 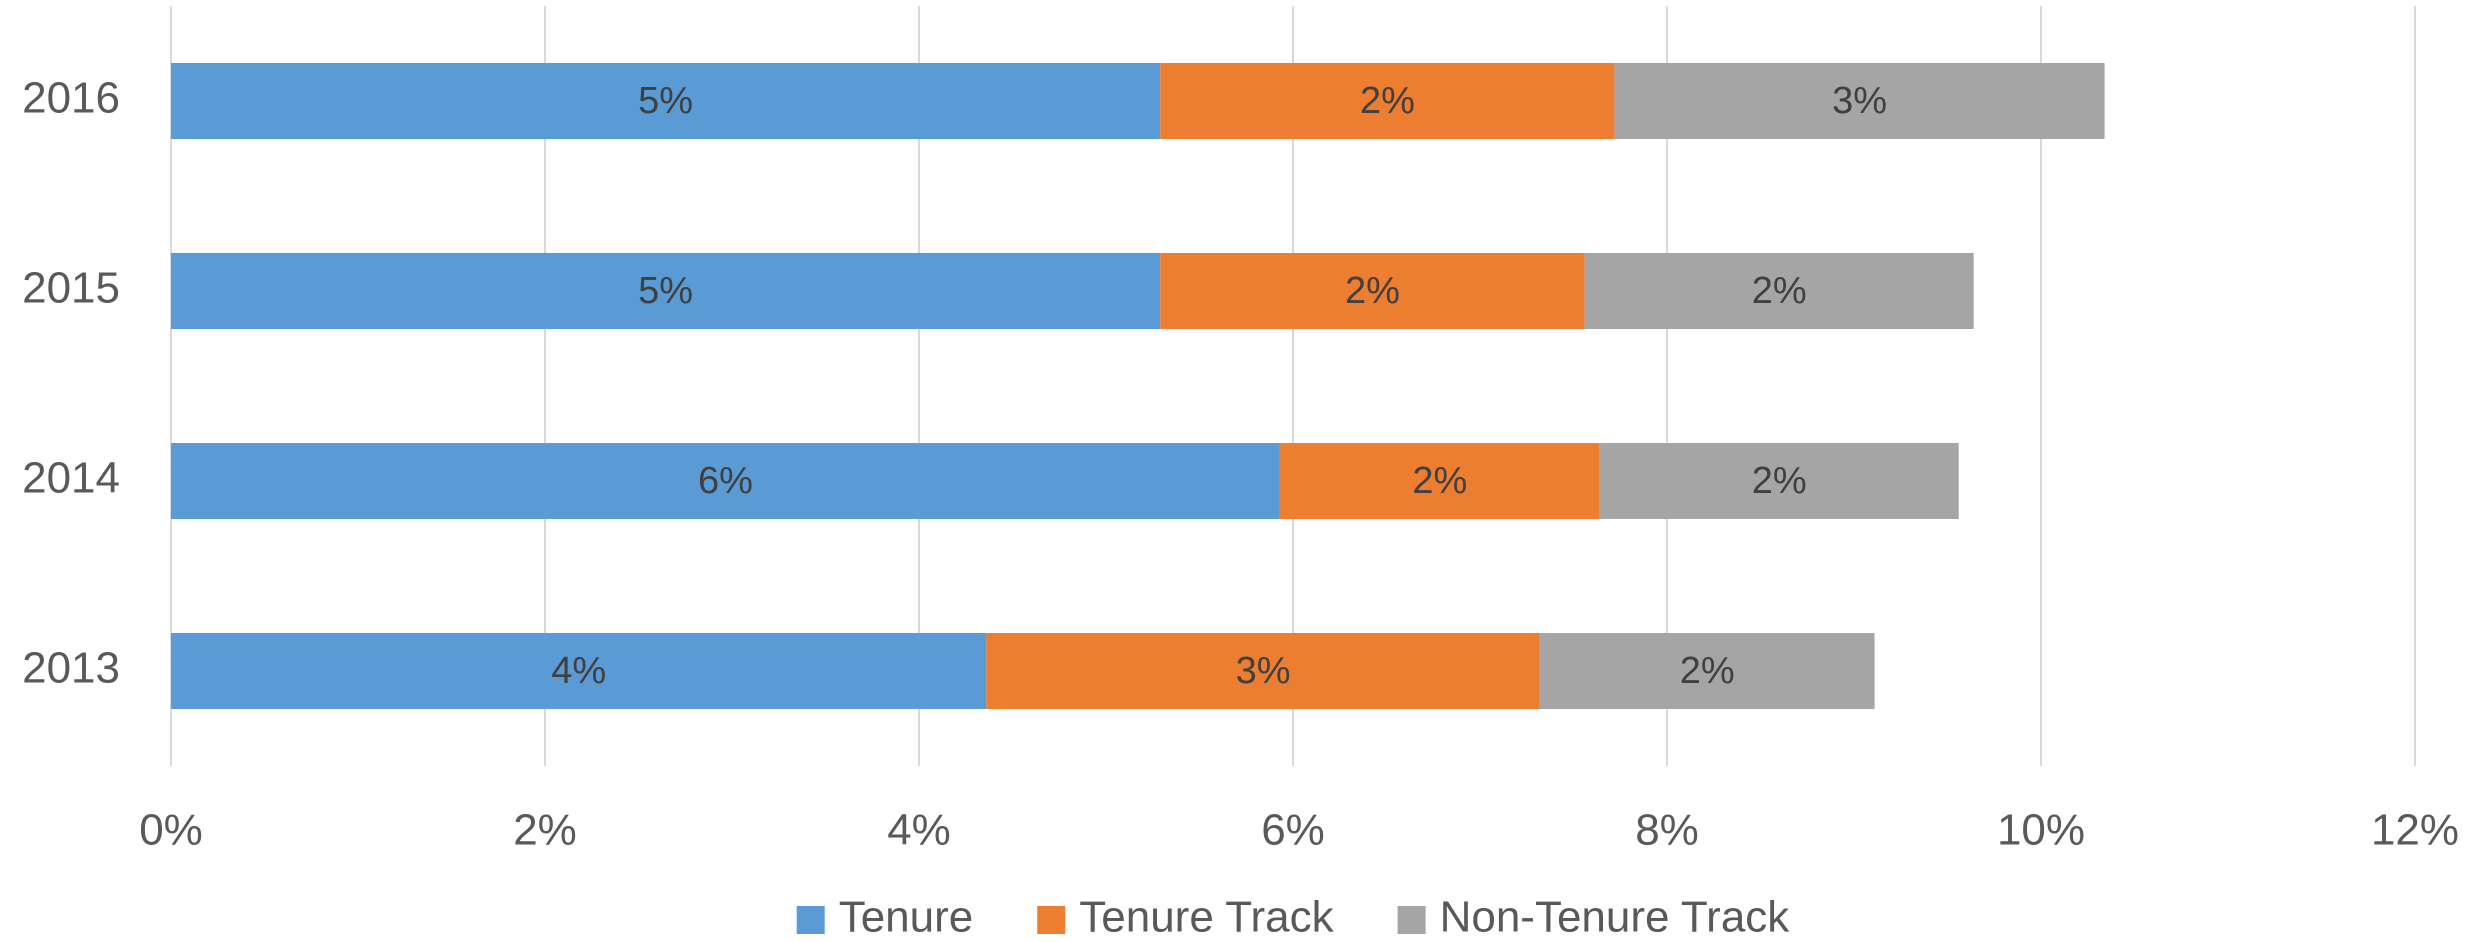 I want to click on x-tick-label: 6%, so click(x=1293, y=830).